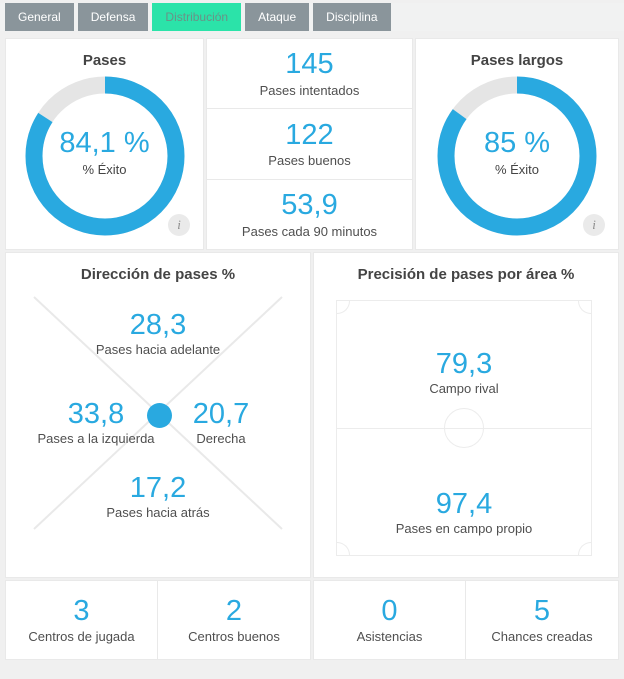  Describe the element at coordinates (39, 17) in the screenshot. I see `tab-general: General` at that location.